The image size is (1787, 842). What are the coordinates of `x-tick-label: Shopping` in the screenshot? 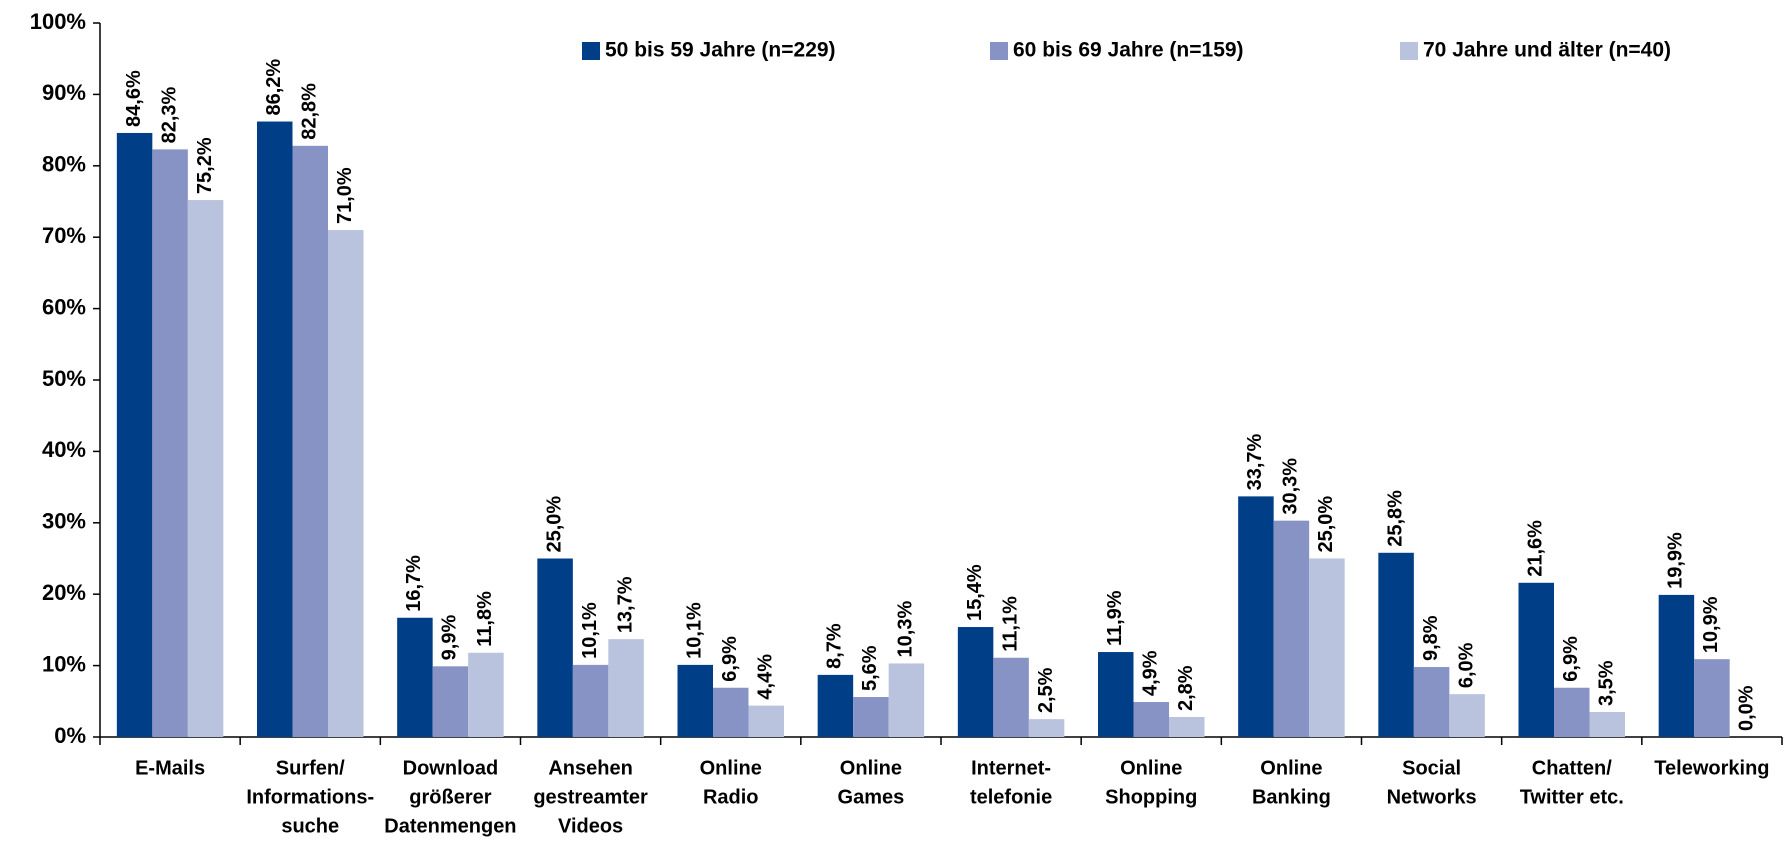 It's located at (1151, 797).